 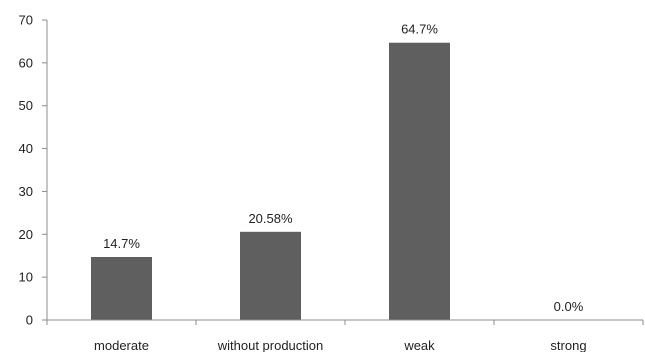 I want to click on data-label-0: 14.7%, so click(x=121, y=243).